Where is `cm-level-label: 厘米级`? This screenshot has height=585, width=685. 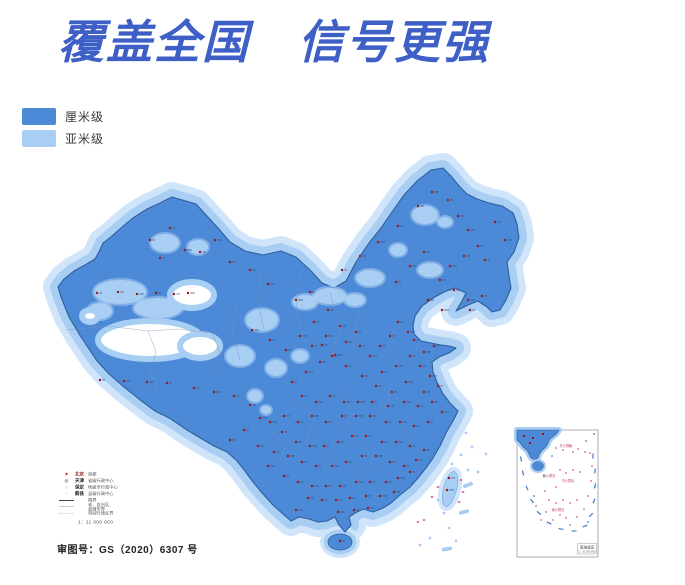 cm-level-label: 厘米级 is located at coordinates (85, 117).